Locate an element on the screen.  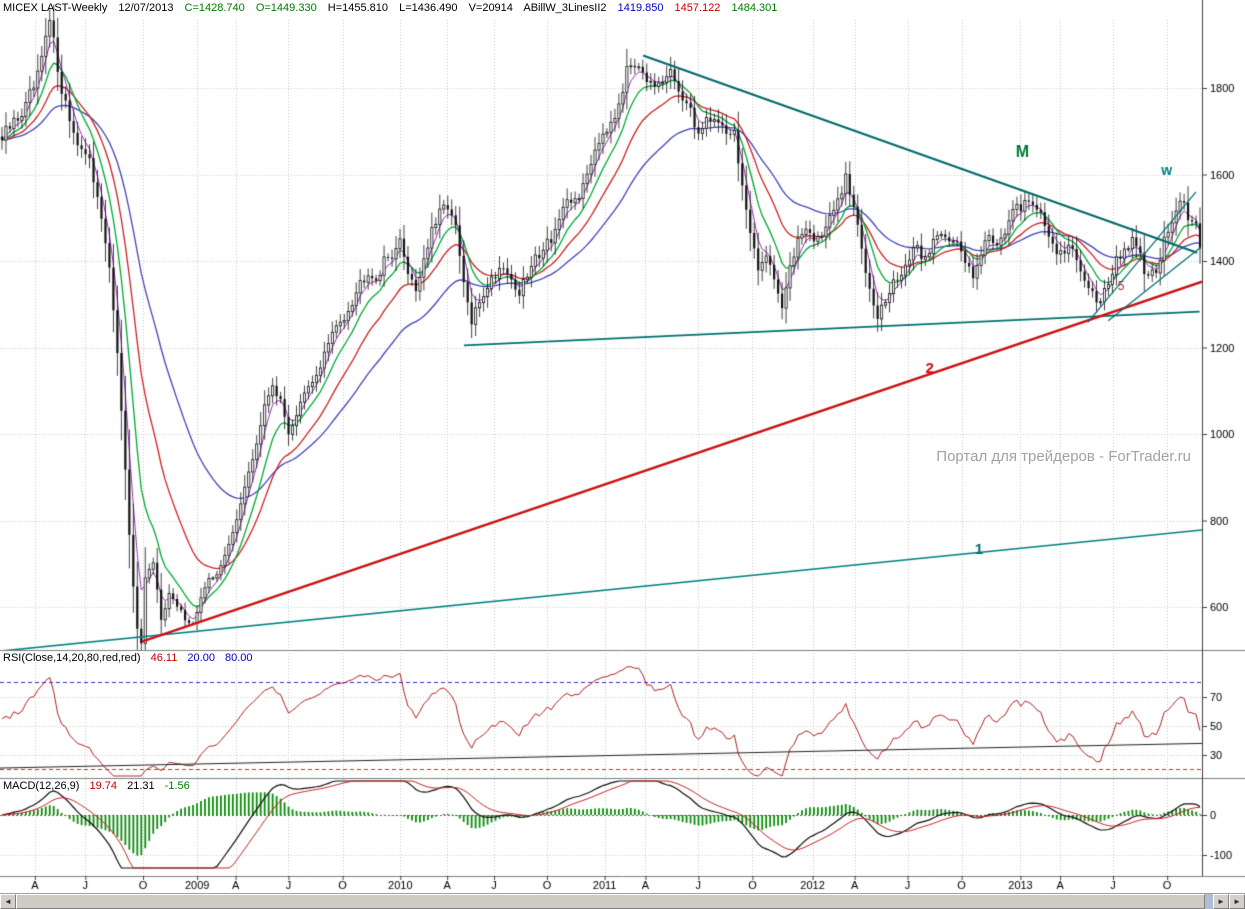
horizontal-scrollbar: ◄ ► ► is located at coordinates (622, 901).